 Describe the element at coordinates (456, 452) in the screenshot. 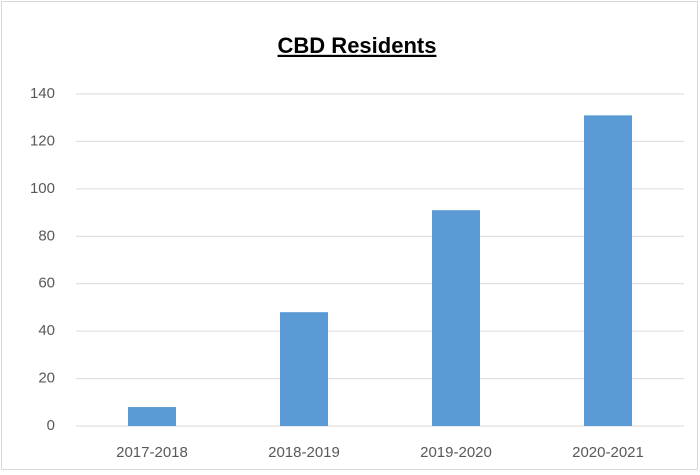

I see `x-tick-label: 2019-2020` at that location.